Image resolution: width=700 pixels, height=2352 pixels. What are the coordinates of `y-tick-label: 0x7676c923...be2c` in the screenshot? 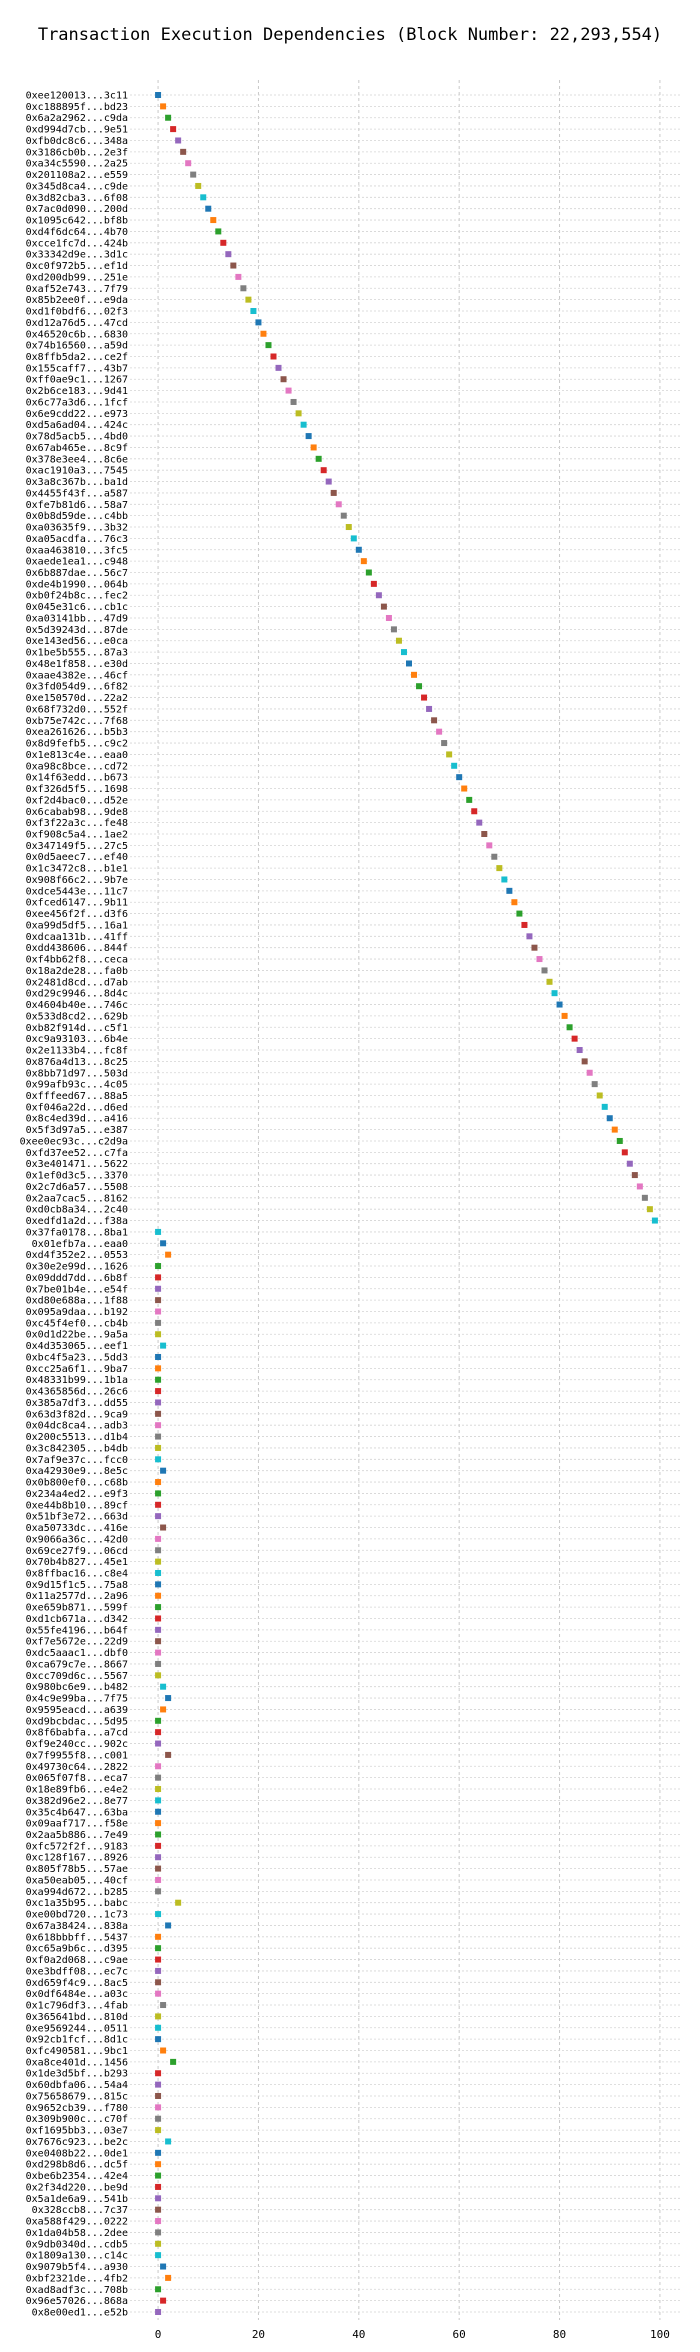 It's located at (77, 2142).